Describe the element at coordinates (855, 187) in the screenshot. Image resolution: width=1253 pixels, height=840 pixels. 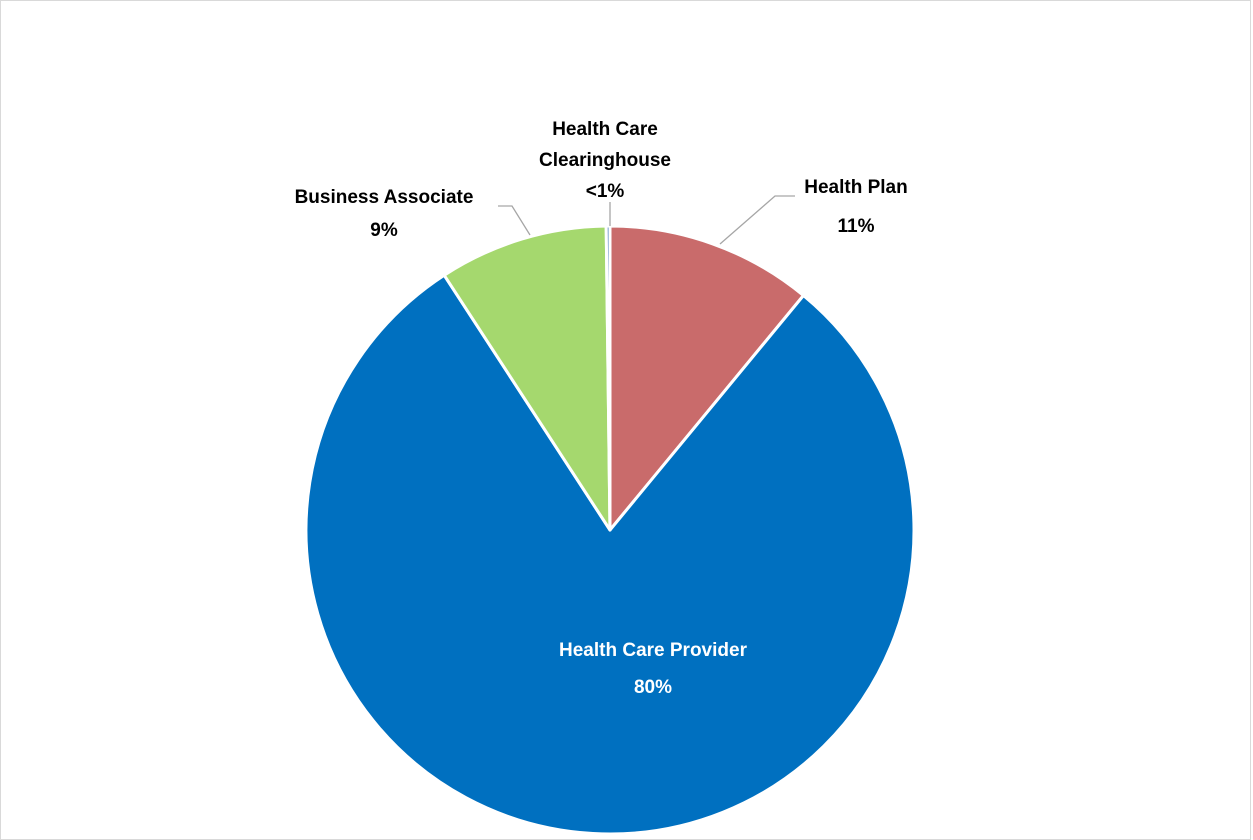
I see `data-label-health-plan-name: Health Plan` at that location.